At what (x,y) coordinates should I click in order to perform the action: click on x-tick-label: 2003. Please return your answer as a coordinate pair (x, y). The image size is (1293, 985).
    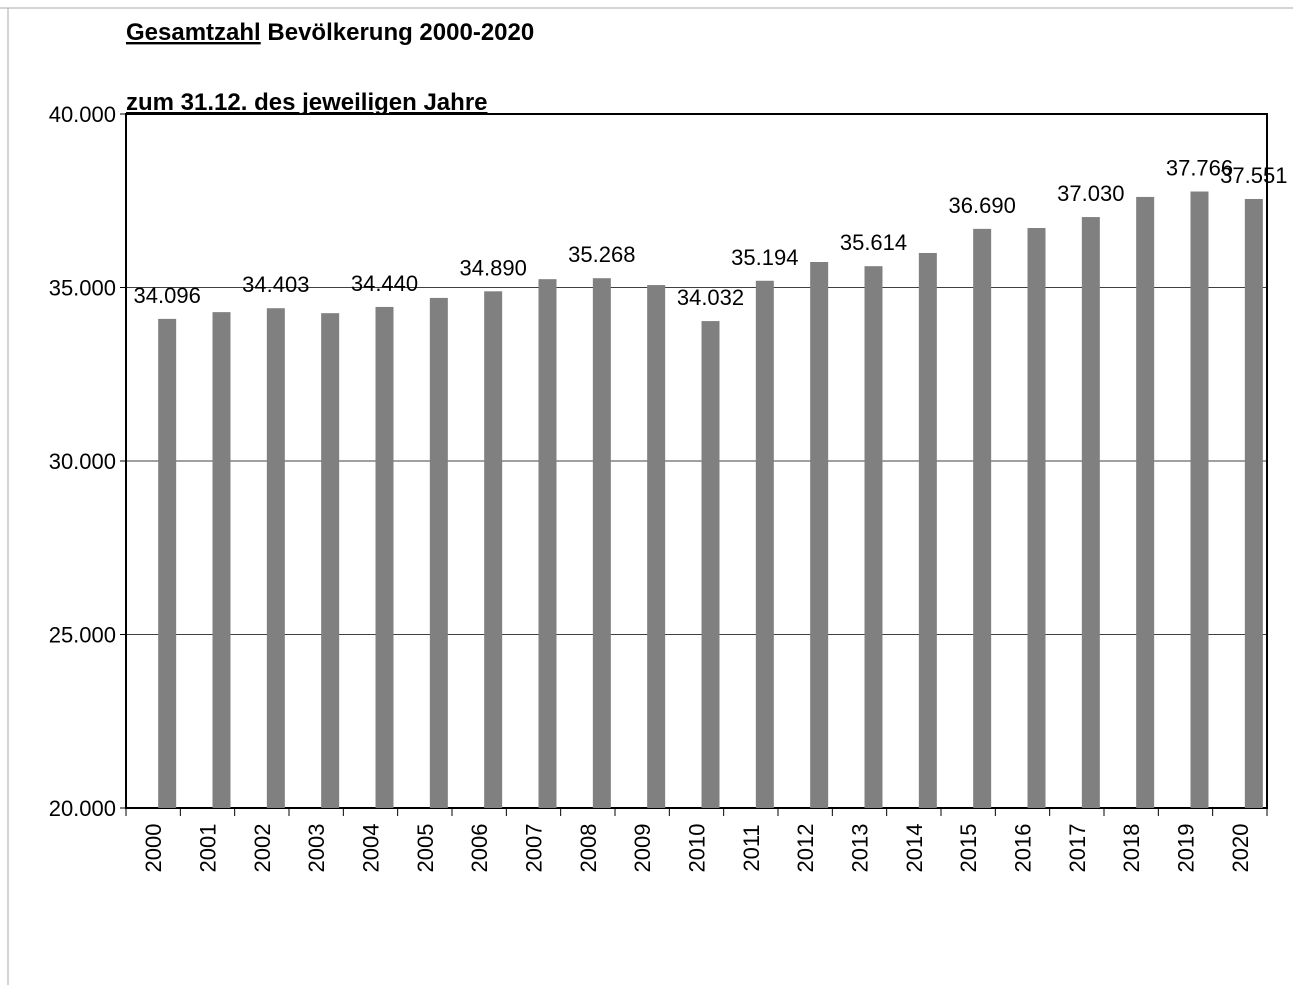
    Looking at the image, I should click on (316, 848).